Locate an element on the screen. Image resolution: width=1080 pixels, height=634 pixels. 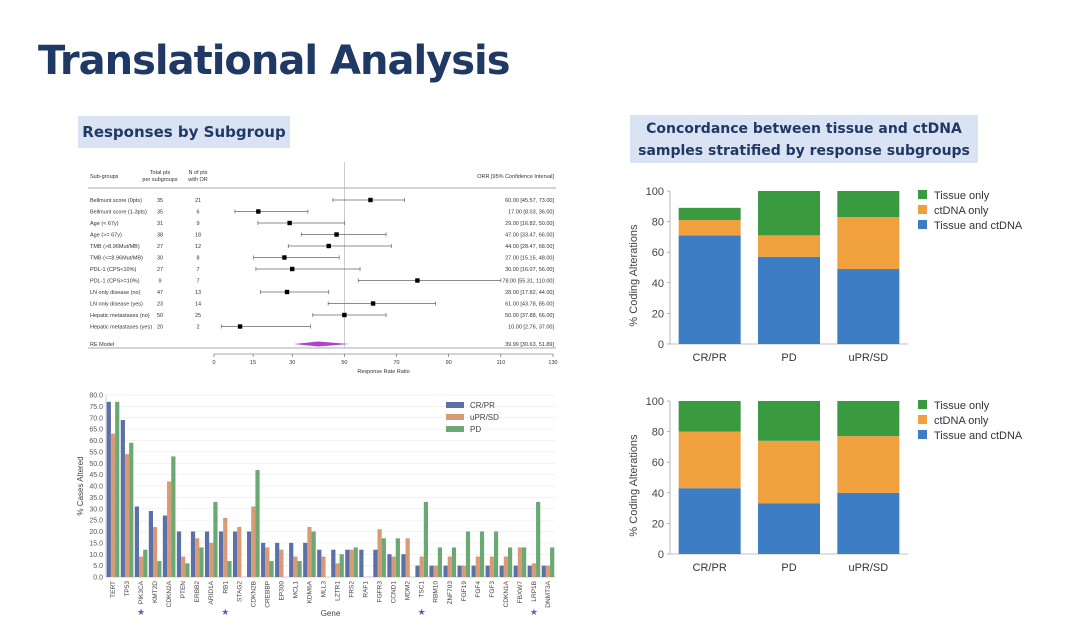
forest-total-age-67y: 38 is located at coordinates (160, 236).